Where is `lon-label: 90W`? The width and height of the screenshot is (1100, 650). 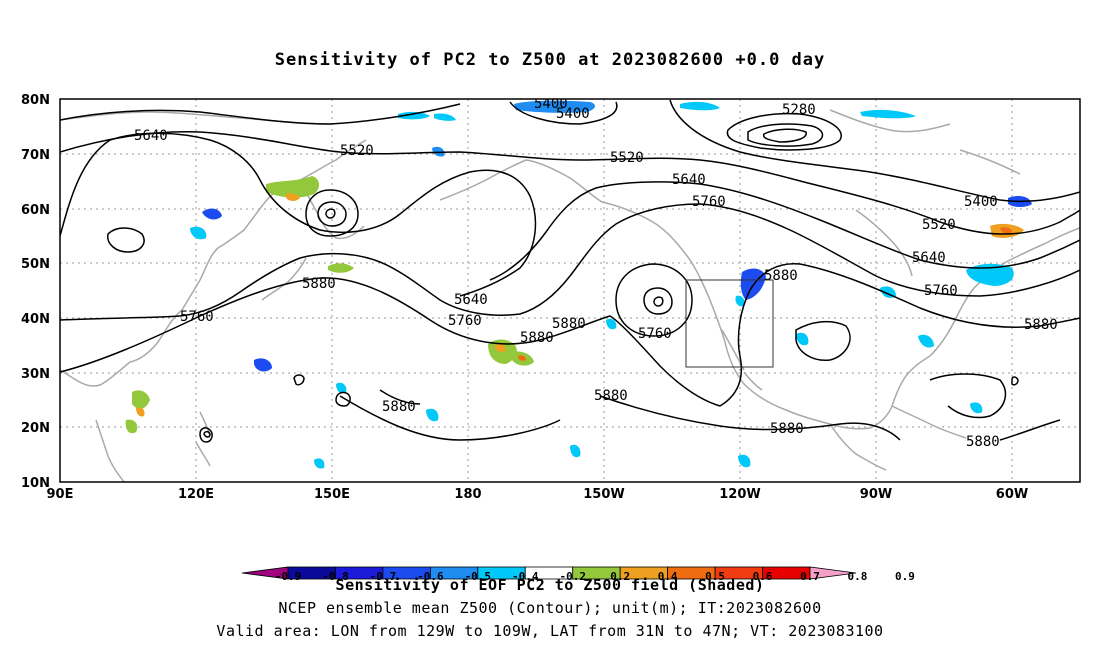
lon-label: 90W is located at coordinates (876, 494).